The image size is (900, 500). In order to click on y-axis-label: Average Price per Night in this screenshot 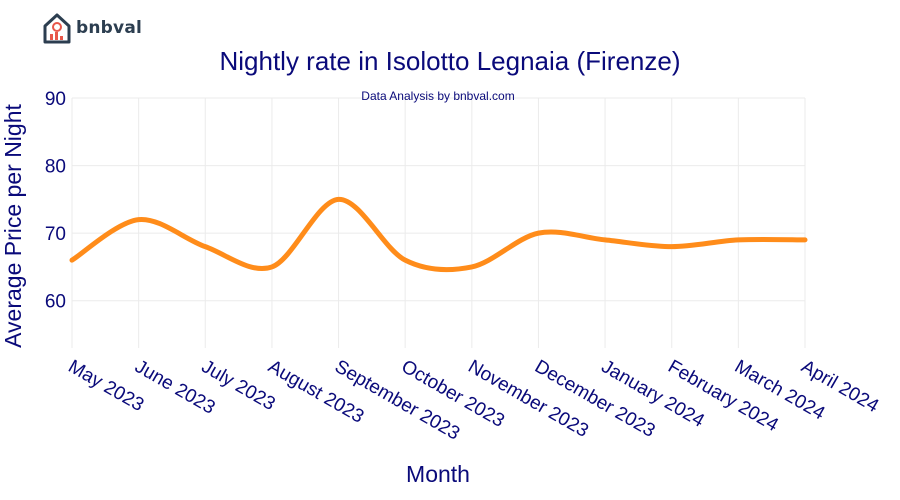, I will do `click(13, 226)`.